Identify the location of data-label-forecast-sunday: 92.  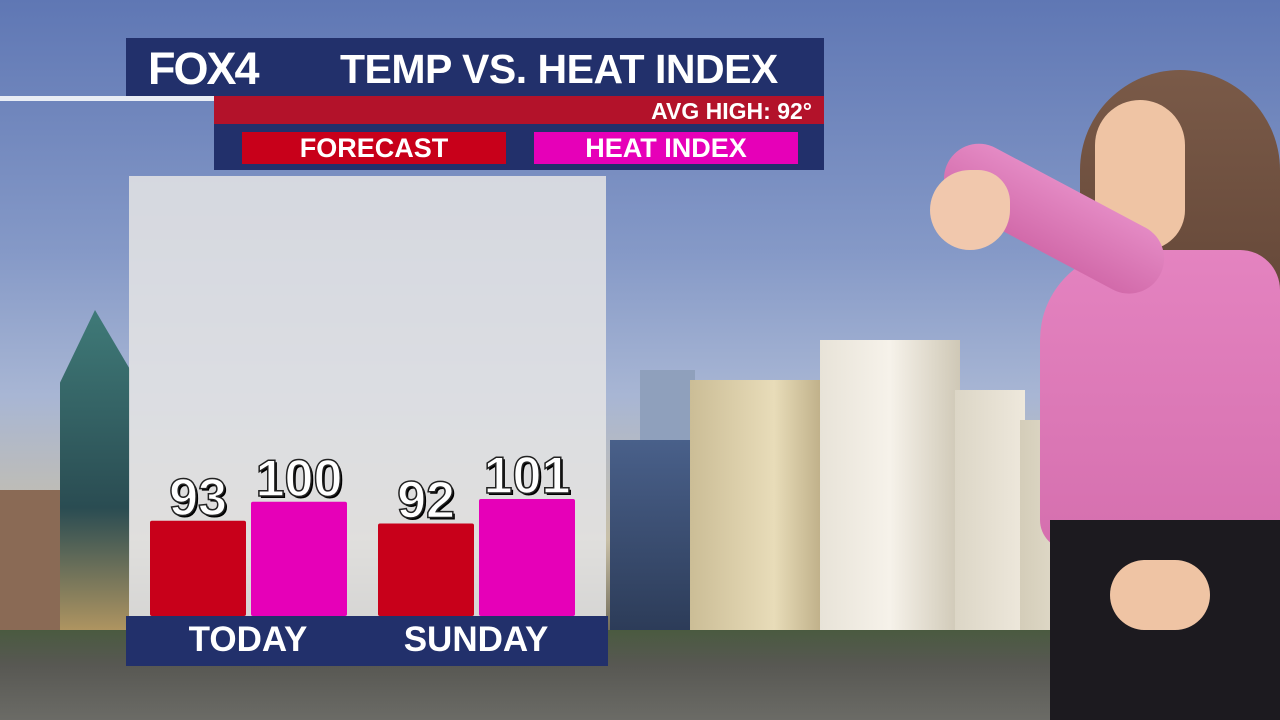
(426, 501).